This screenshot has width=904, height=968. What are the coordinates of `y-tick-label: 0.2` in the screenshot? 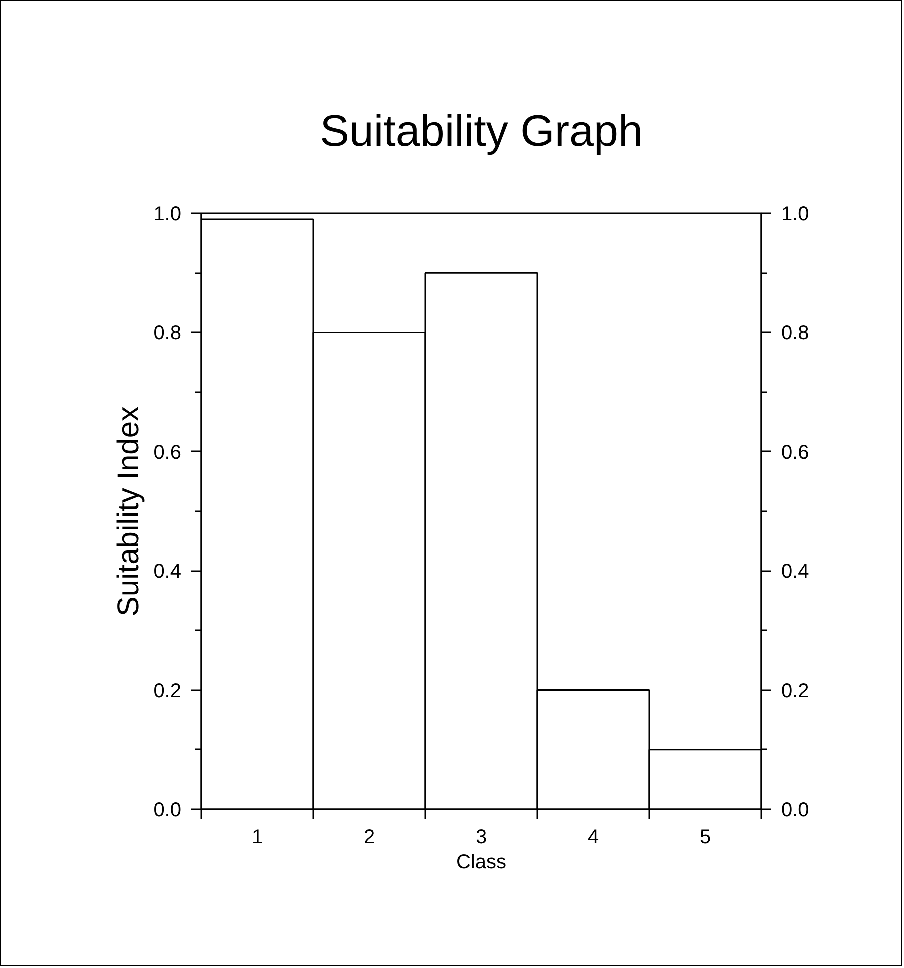 It's located at (168, 691).